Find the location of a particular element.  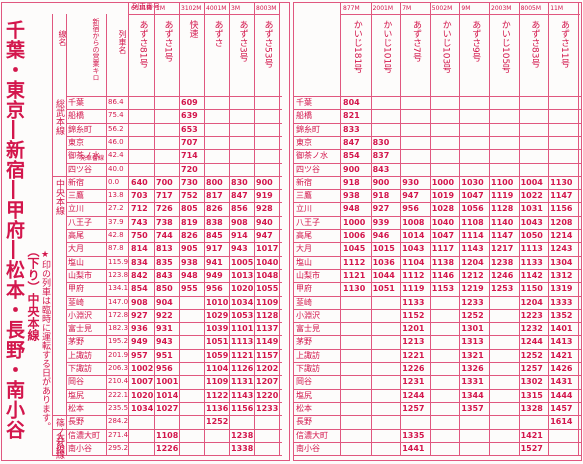

train-time: 1015 is located at coordinates (383, 249).